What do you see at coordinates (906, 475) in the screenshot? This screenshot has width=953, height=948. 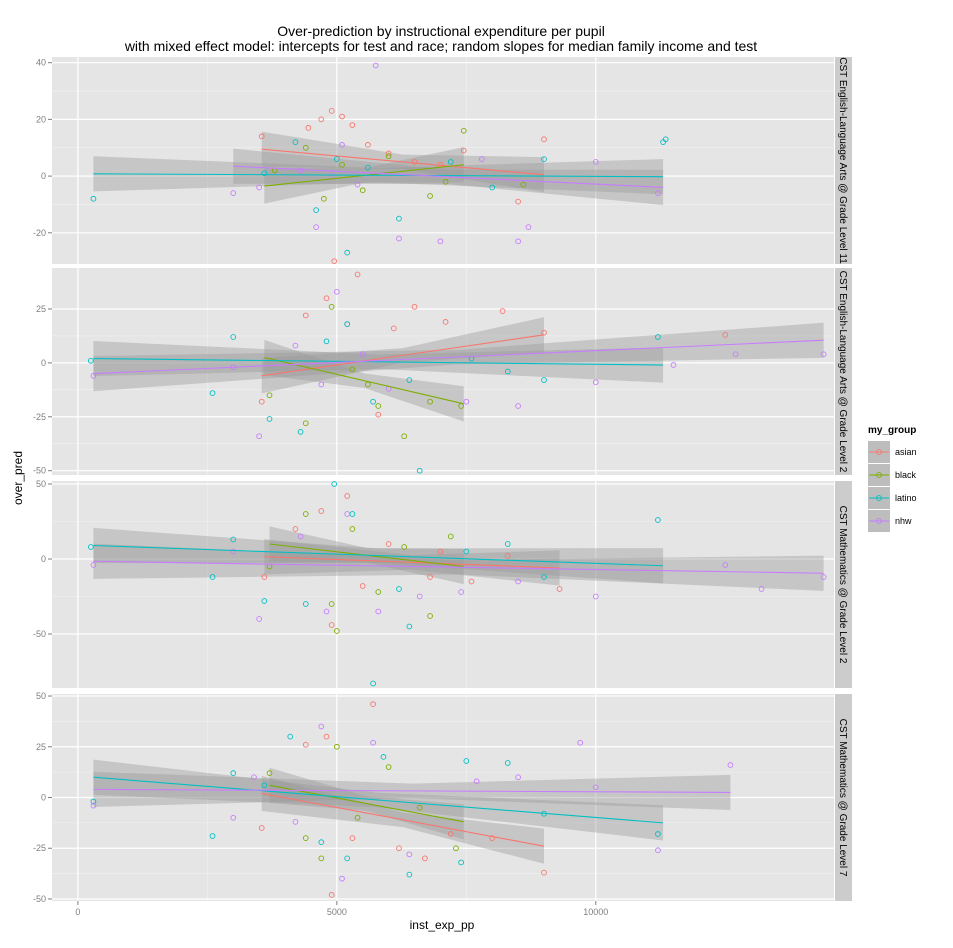 I see `legend-label: black` at bounding box center [906, 475].